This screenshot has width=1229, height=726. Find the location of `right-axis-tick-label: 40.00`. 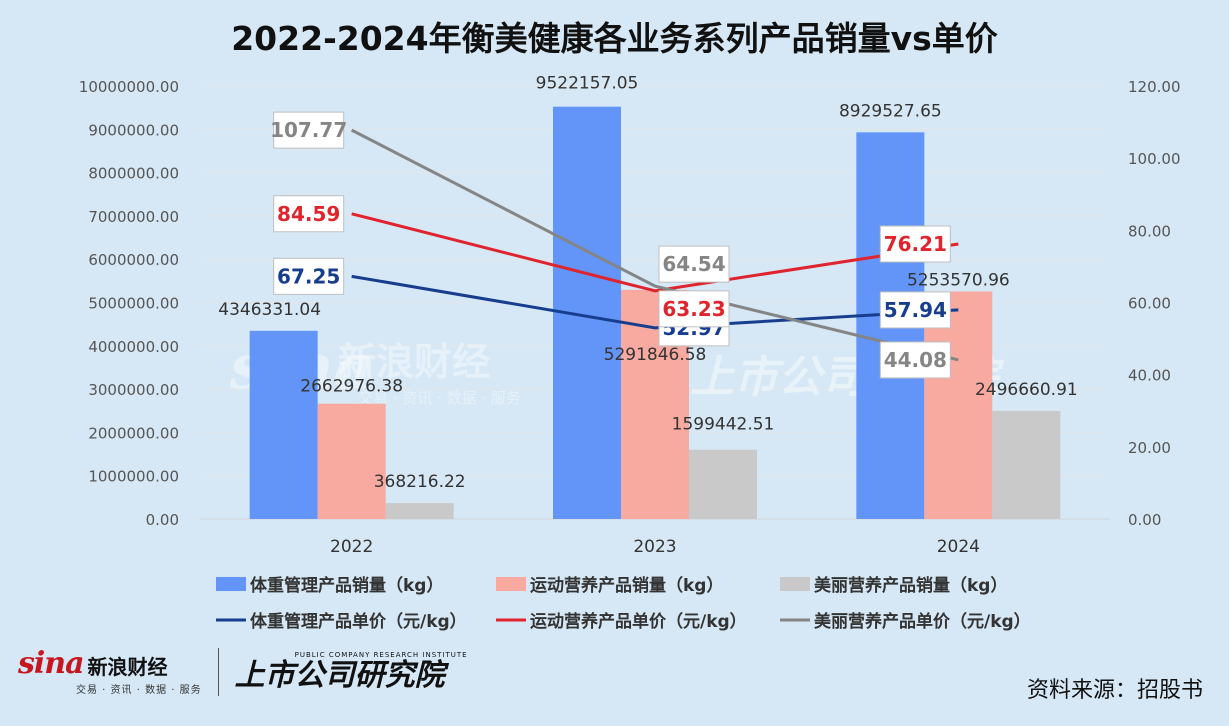

right-axis-tick-label: 40.00 is located at coordinates (1149, 376).